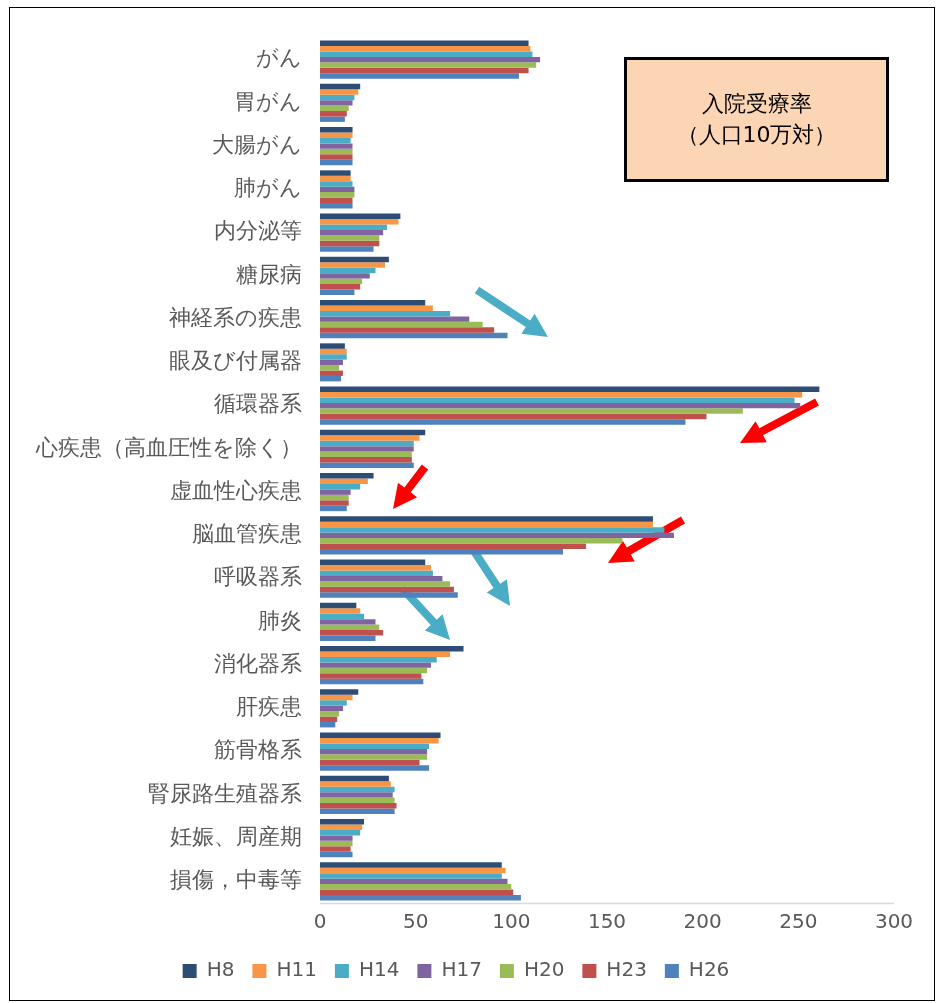 This screenshot has height=1003, width=938. What do you see at coordinates (296, 969) in the screenshot?
I see `legend-label: H11` at bounding box center [296, 969].